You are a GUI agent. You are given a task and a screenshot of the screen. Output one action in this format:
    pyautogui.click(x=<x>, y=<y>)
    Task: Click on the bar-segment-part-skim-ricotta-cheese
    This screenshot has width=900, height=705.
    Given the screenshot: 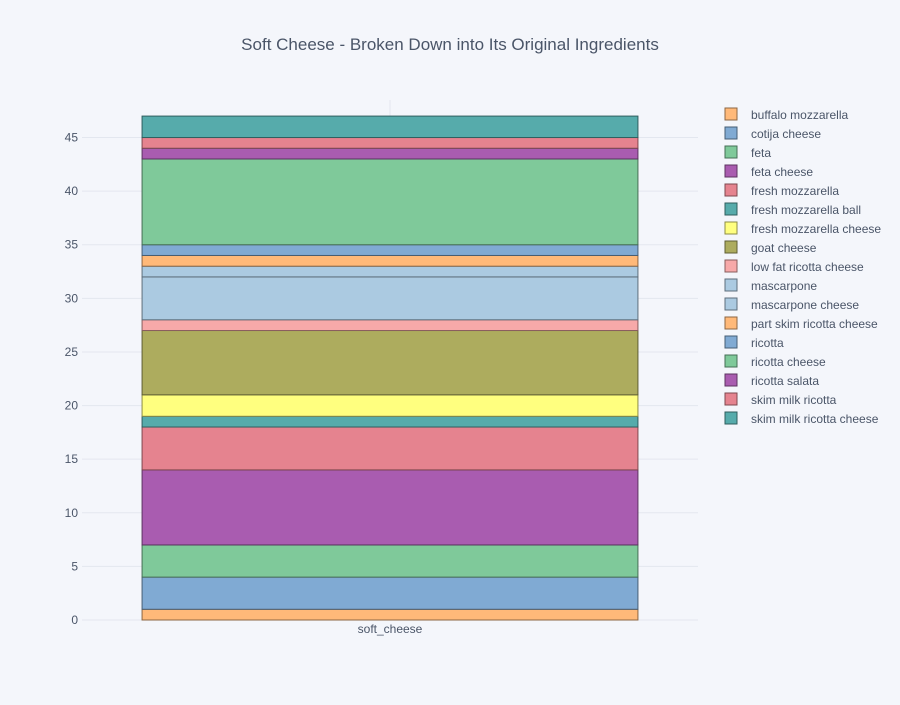 What is the action you would take?
    pyautogui.click(x=390, y=260)
    